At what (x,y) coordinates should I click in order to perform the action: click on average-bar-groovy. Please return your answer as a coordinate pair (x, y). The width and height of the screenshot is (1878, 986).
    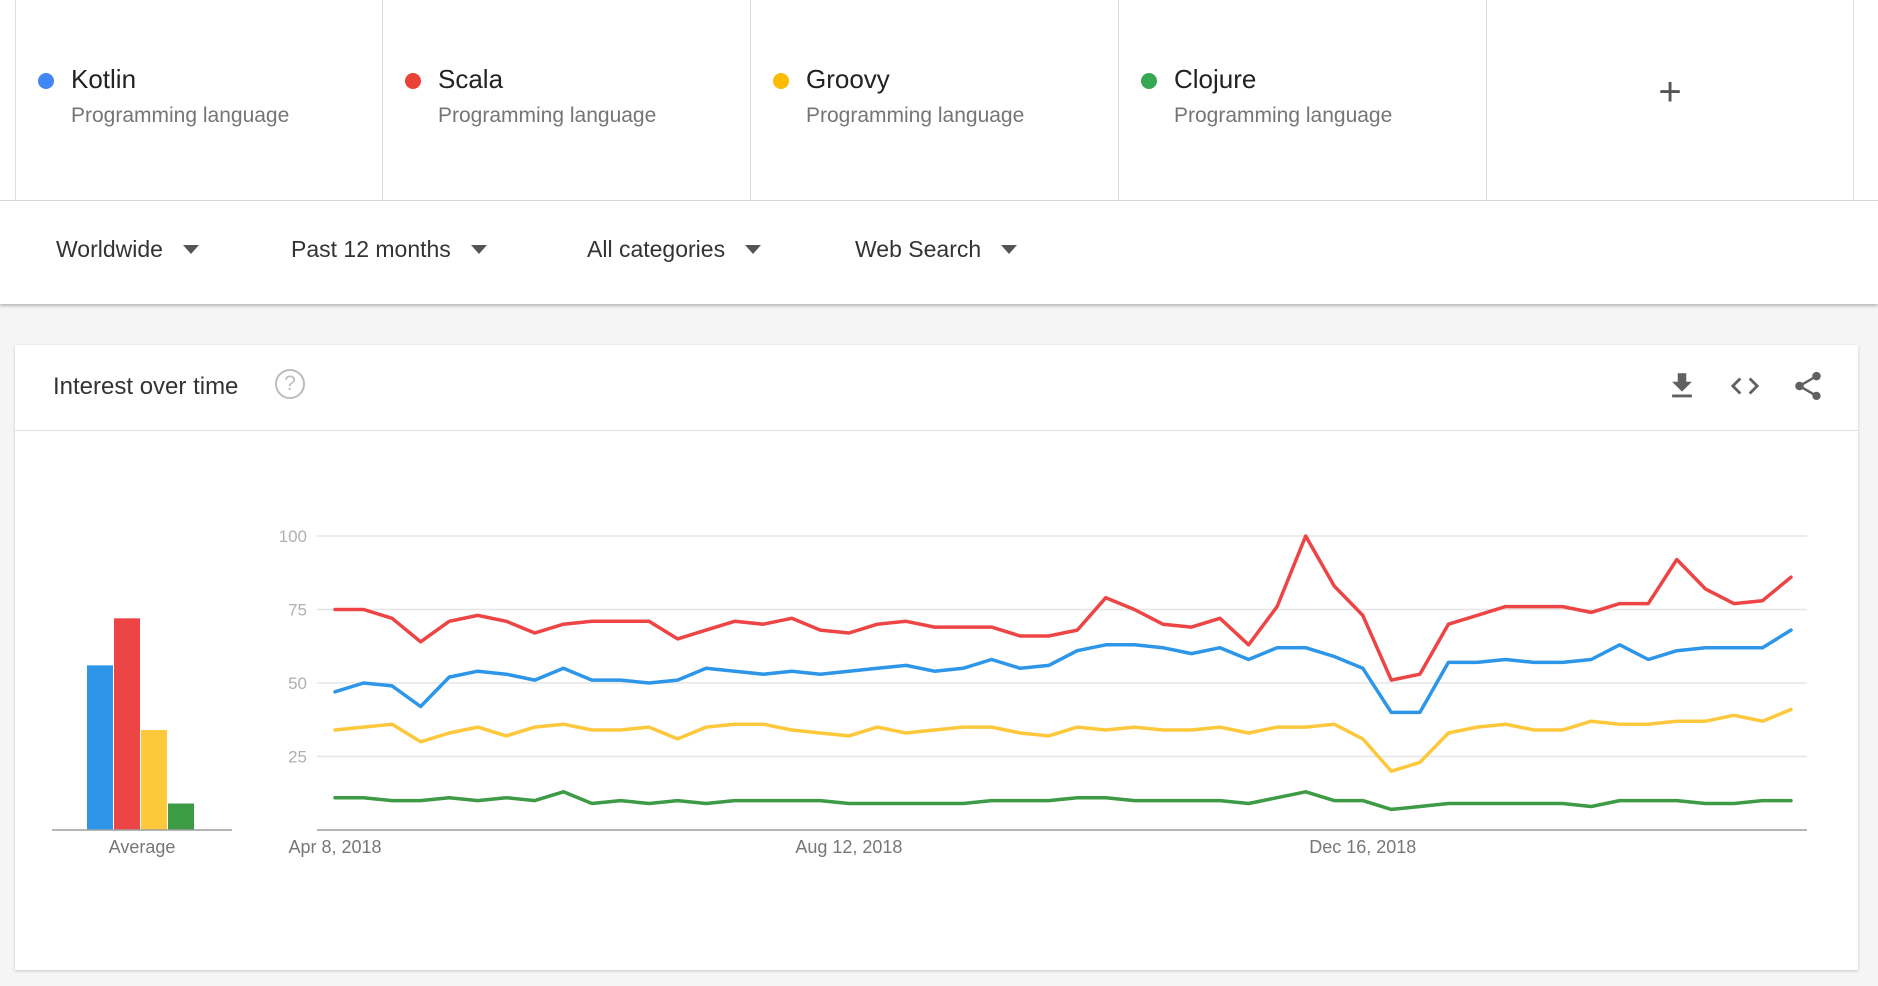
    Looking at the image, I should click on (154, 780).